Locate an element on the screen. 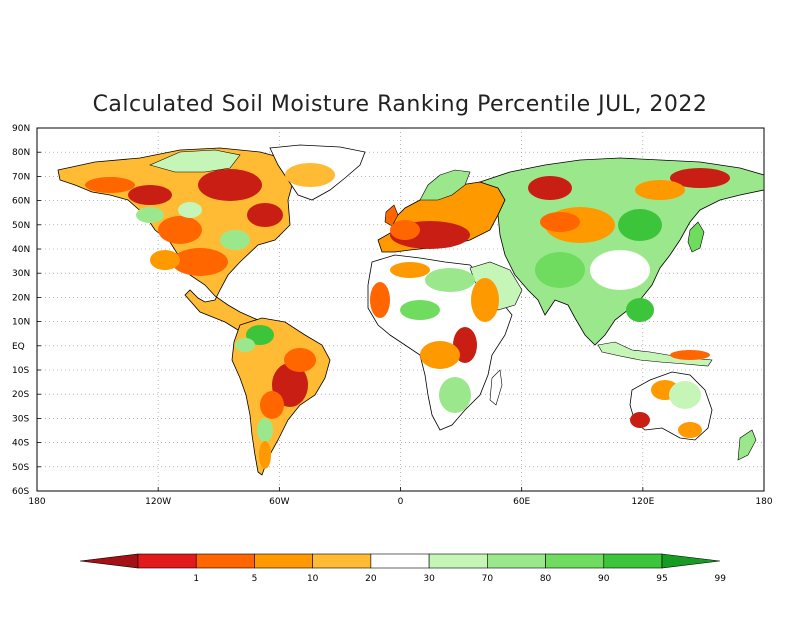  lat-tick-label: 30S is located at coordinates (20, 419).